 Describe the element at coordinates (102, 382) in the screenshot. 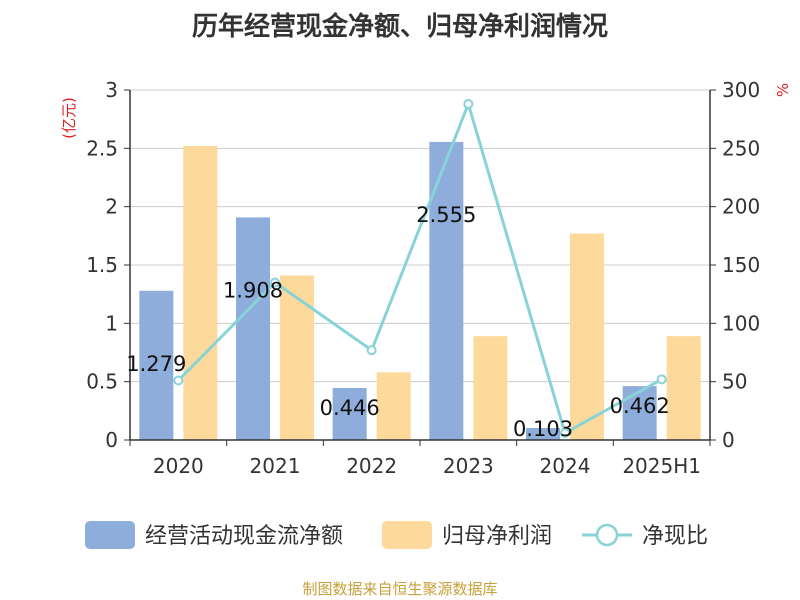

I see `left-tick-label: 0.5` at that location.